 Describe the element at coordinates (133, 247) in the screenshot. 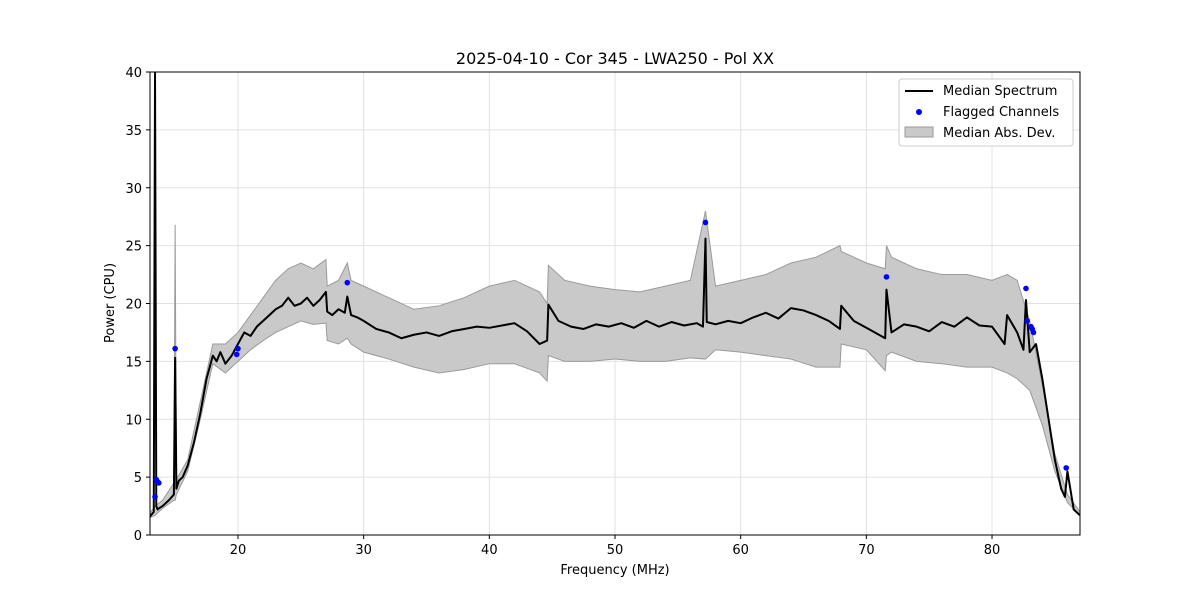

I see `y-tick-label: 25` at that location.